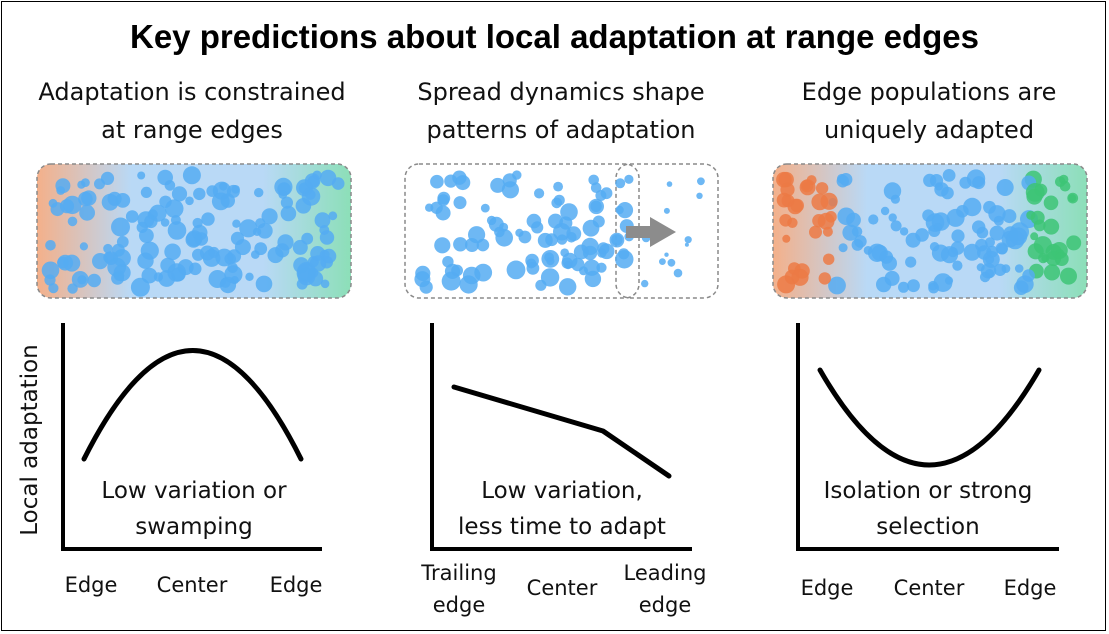 The image size is (1109, 634). I want to click on panel-2-note-line-1: Low variation,, so click(562, 491).